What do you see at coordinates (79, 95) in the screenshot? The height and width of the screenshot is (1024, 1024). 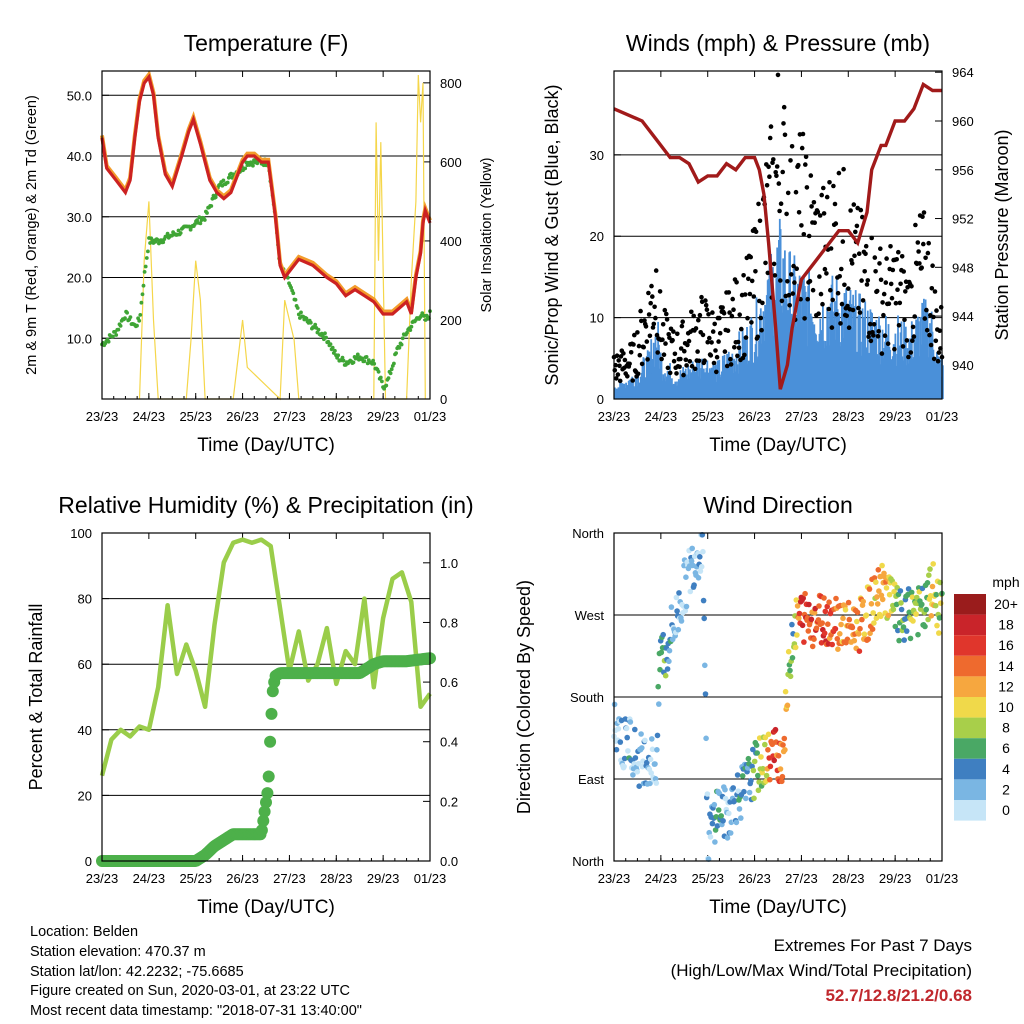 I see `y-tick-label: 50.0` at bounding box center [79, 95].